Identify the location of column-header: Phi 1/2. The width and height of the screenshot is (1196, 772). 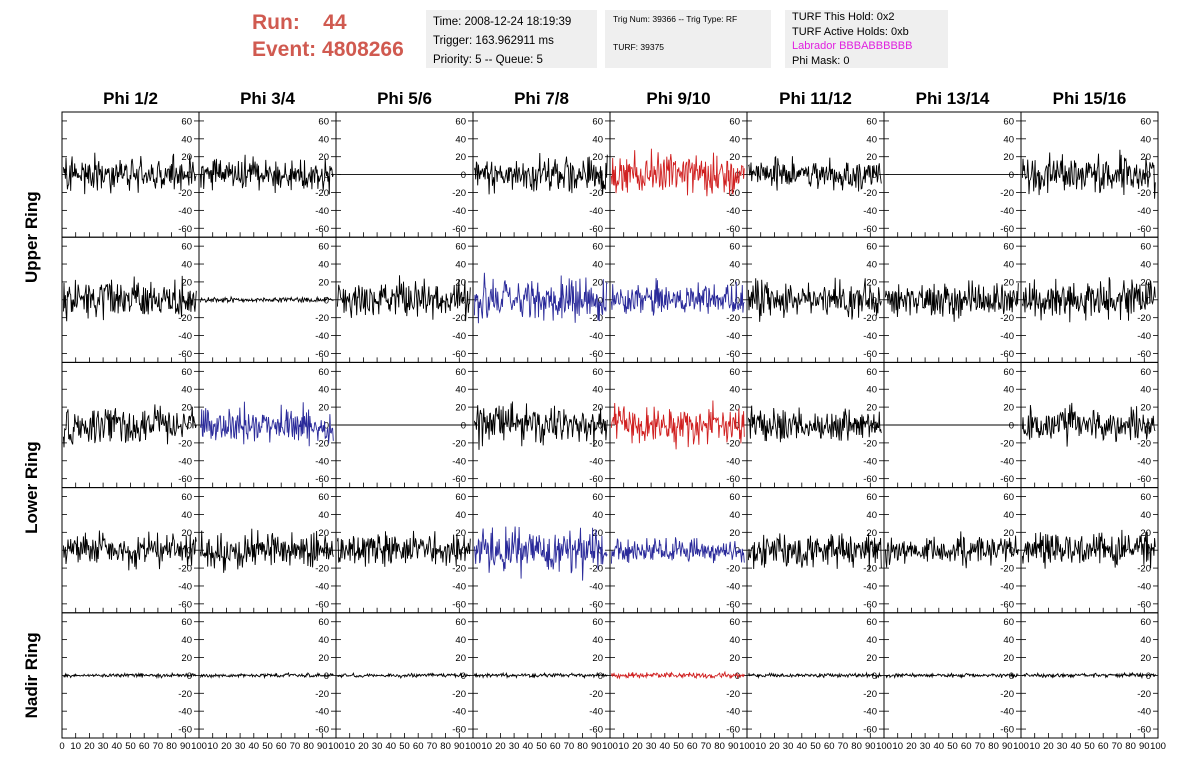
(130, 98).